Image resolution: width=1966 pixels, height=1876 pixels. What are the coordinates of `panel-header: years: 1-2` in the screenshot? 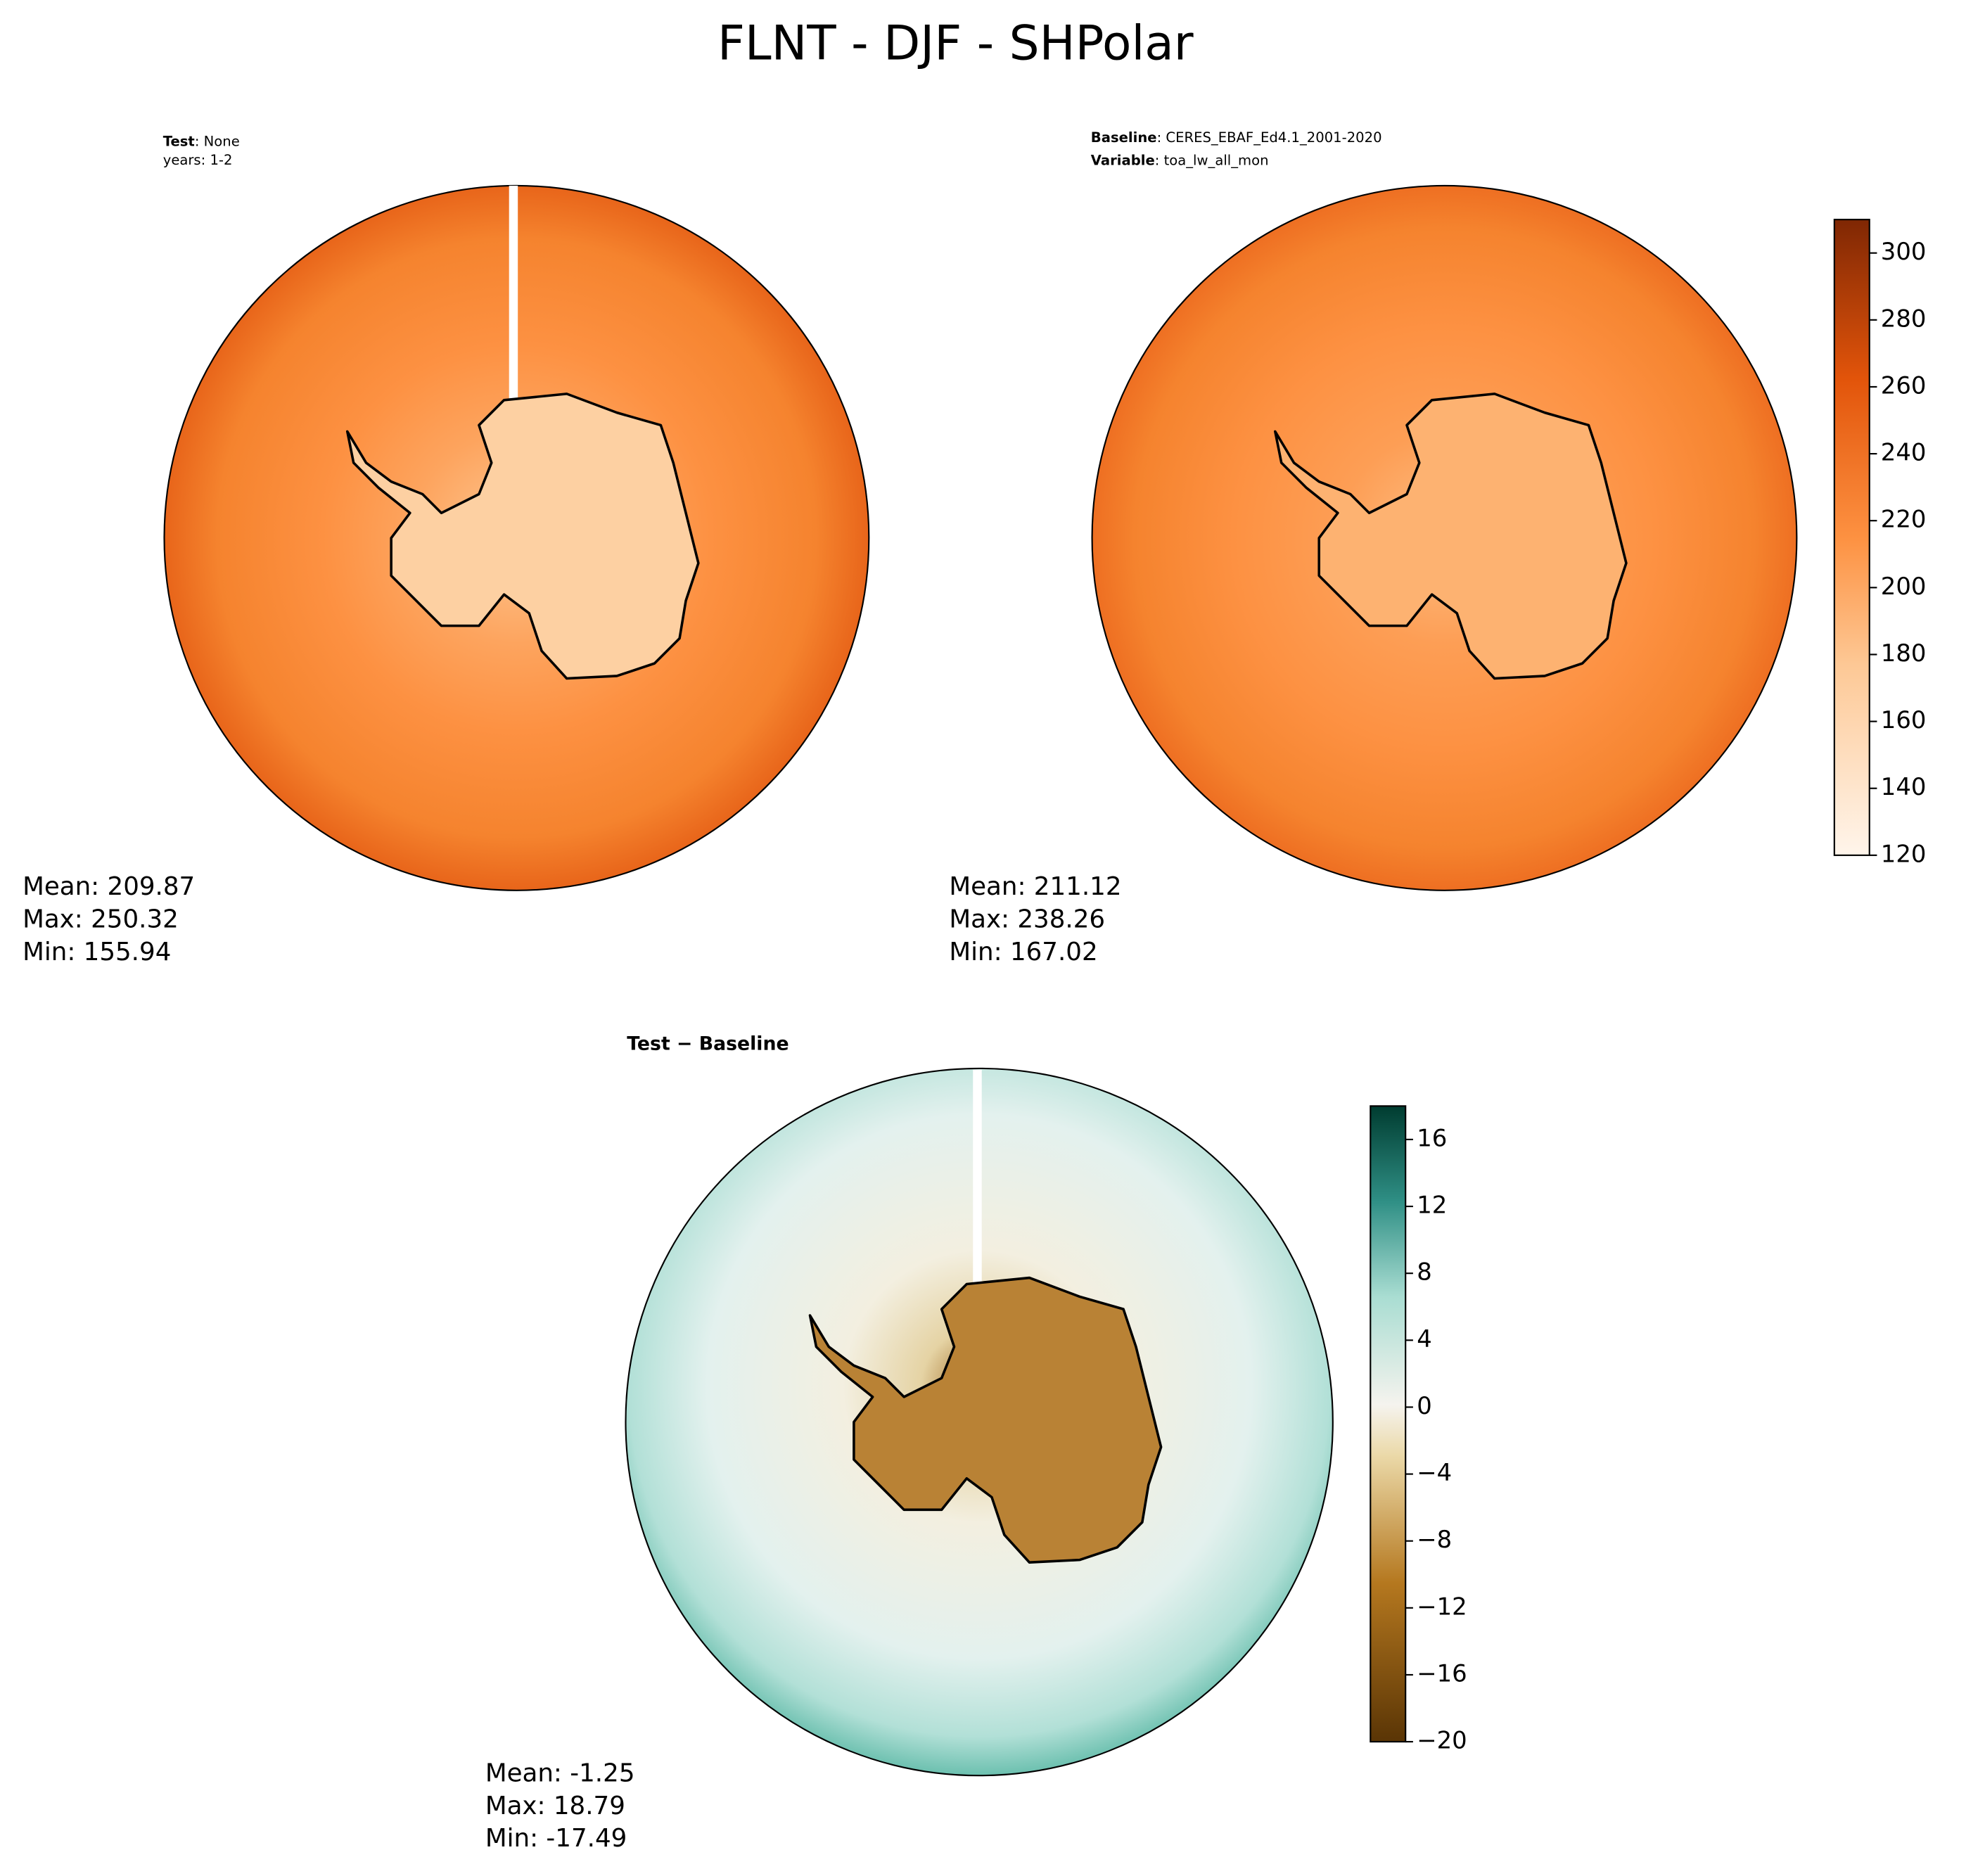 It's located at (198, 160).